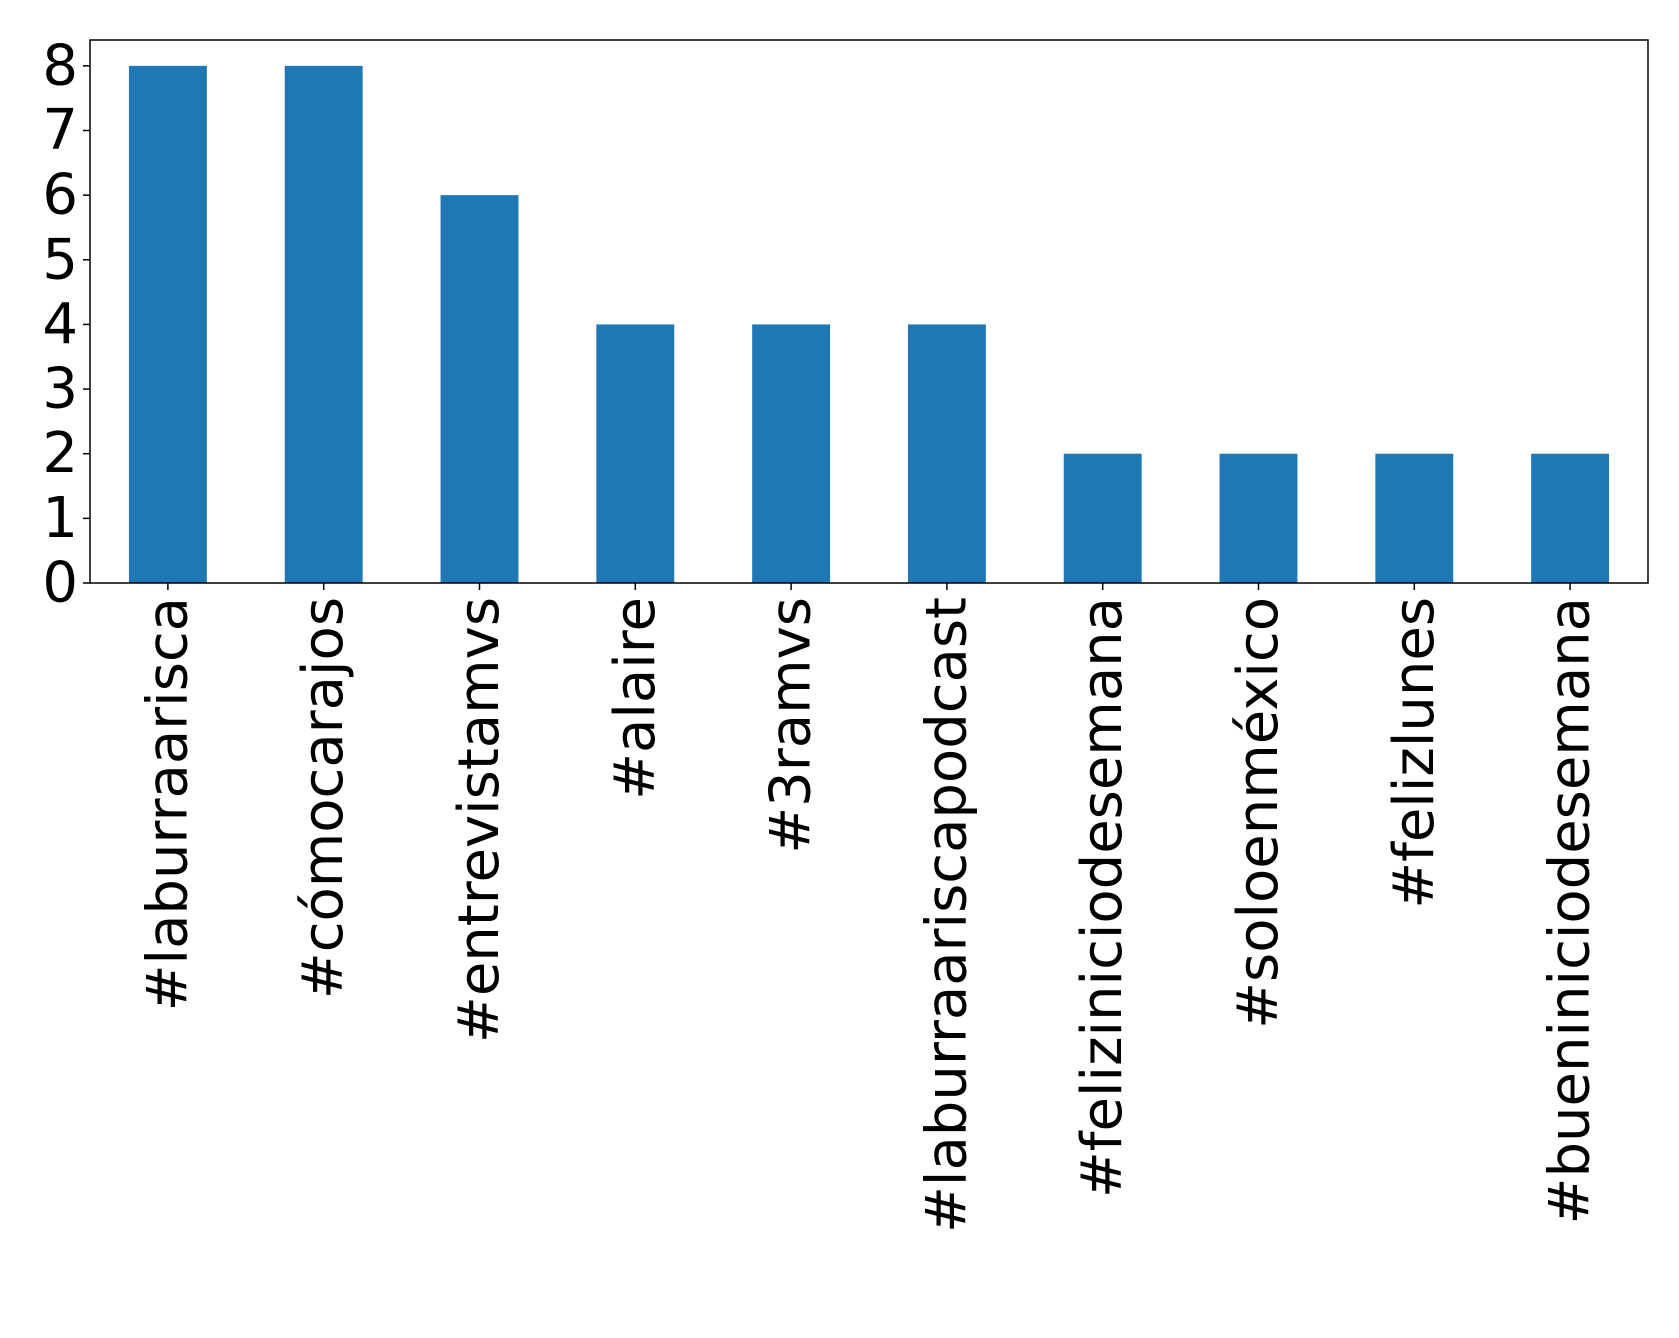  Describe the element at coordinates (635, 698) in the screenshot. I see `x-tick-label-3: #alaire` at that location.